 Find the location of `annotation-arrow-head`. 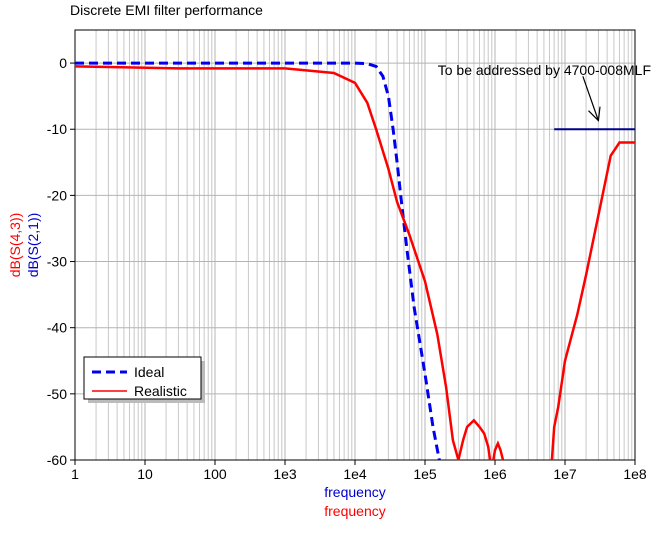

annotation-arrow-head is located at coordinates (594, 114).